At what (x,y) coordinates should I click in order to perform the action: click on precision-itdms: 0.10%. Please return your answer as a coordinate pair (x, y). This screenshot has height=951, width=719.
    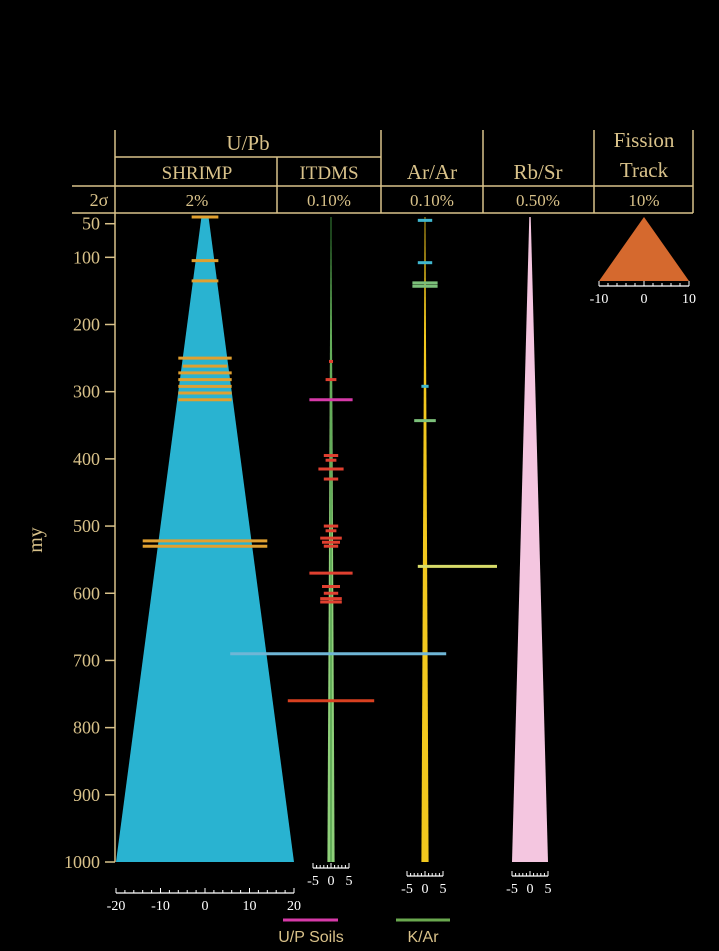
    Looking at the image, I should click on (329, 200).